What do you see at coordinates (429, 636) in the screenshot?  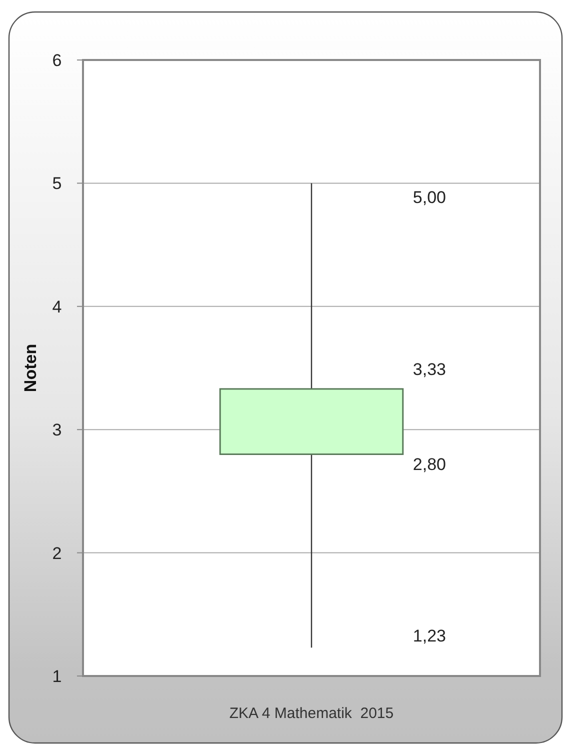 I see `annotation: 1,23` at bounding box center [429, 636].